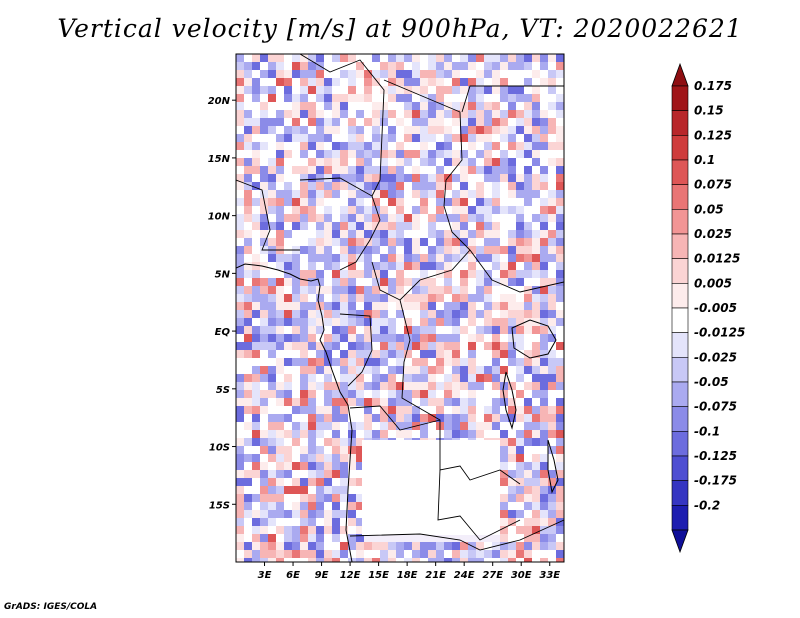 The image size is (800, 618). Describe the element at coordinates (492, 575) in the screenshot. I see `lon-tick-label: 27E` at that location.